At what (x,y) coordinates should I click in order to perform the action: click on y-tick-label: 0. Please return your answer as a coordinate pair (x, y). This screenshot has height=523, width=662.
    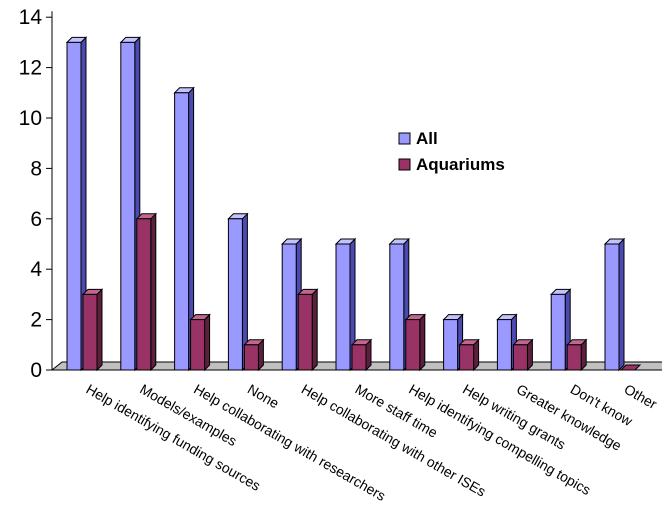
    Looking at the image, I should click on (36, 370).